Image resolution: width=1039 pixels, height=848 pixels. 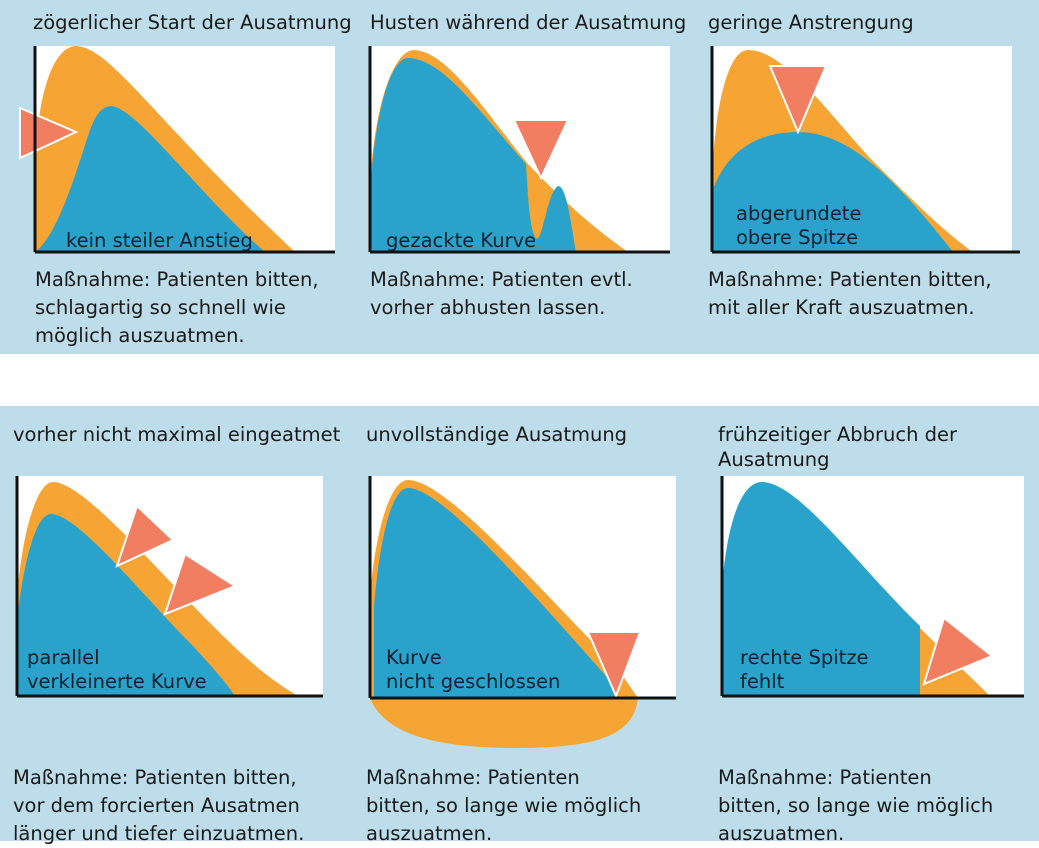 I want to click on panel-title: geringe Anstrengung, so click(x=811, y=22).